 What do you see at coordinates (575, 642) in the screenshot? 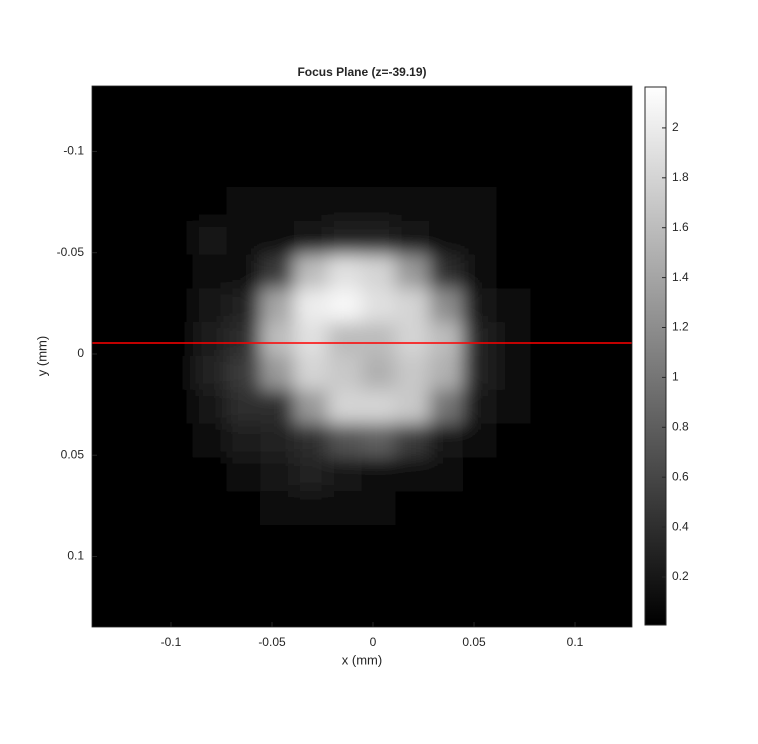
I see `x-tick-label: 0.1` at bounding box center [575, 642].